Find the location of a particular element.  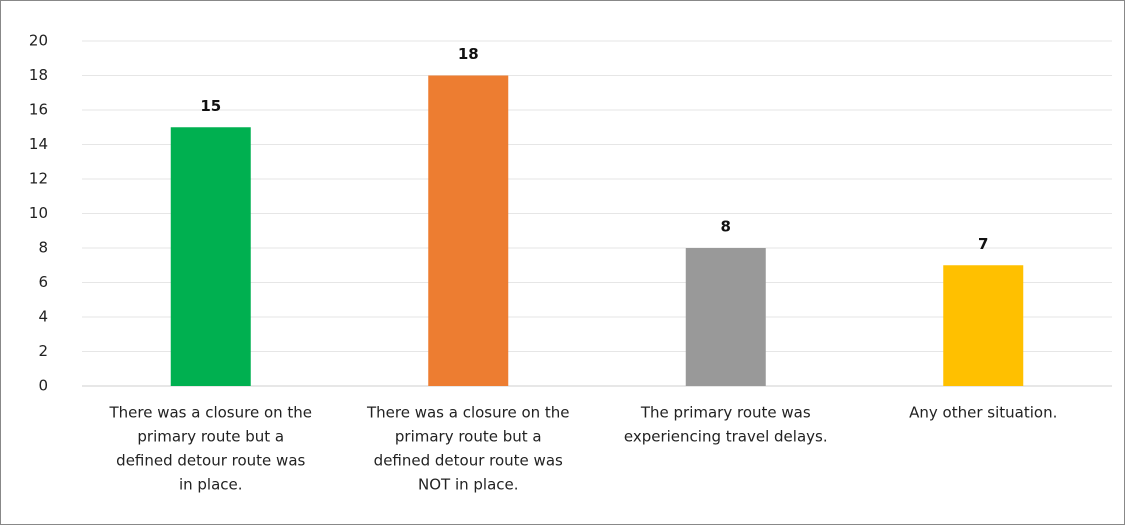

value-label: 7 is located at coordinates (983, 244).